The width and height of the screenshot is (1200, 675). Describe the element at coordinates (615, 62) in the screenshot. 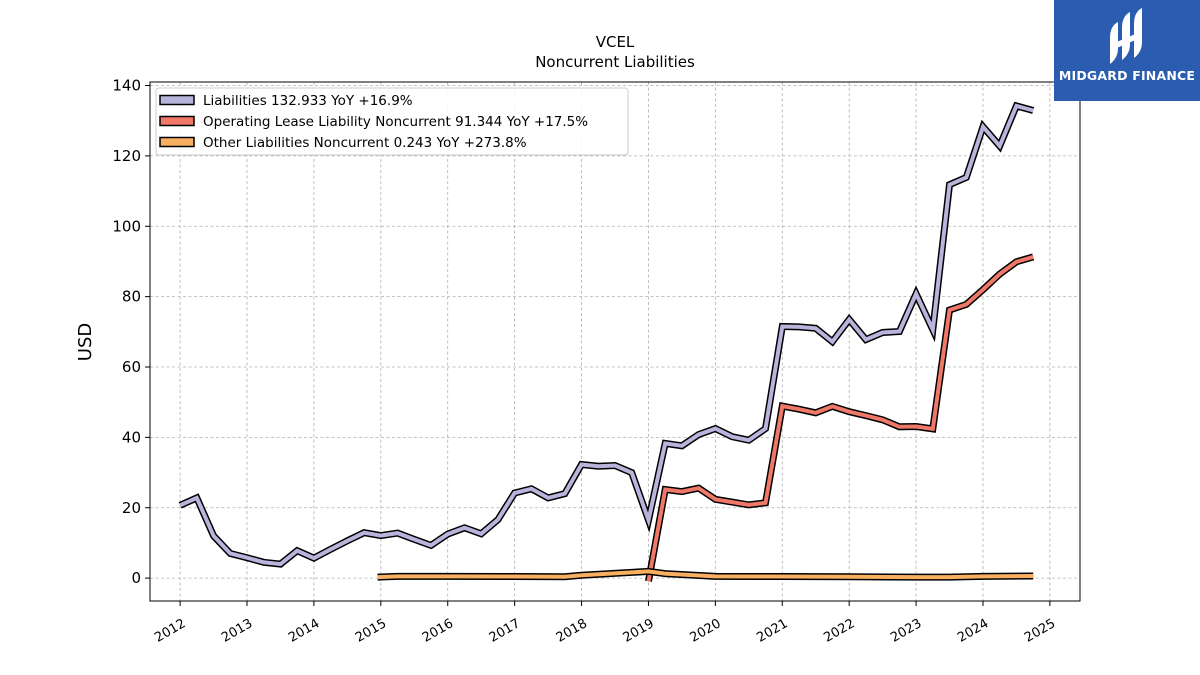

I see `chart-subtitle: Noncurrent Liabilities` at that location.